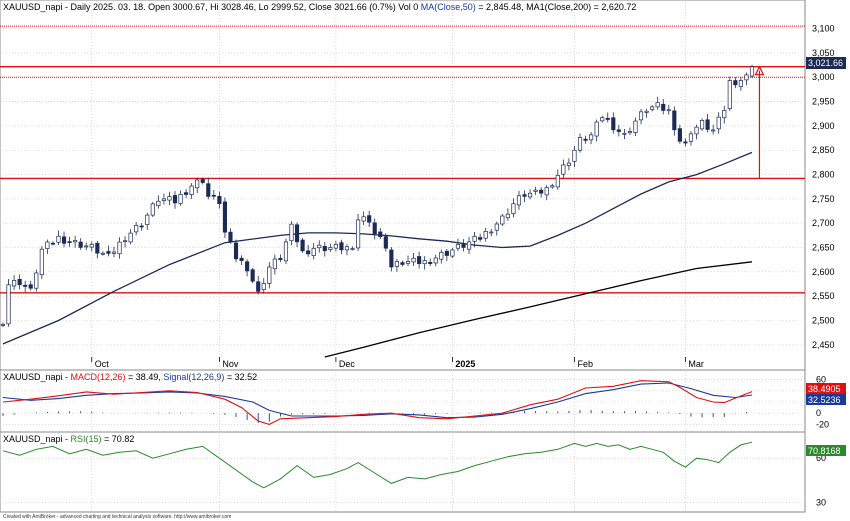 This screenshot has width=850, height=521. Describe the element at coordinates (823, 77) in the screenshot. I see `price-tick-label: 3,000` at that location.